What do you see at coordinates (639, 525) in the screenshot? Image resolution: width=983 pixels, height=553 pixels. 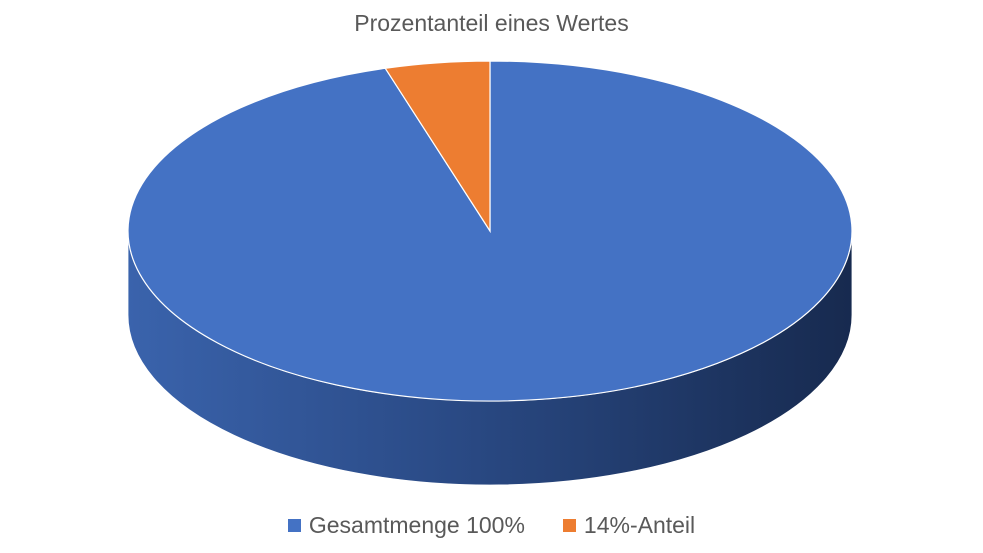 I see `legend-label-anteil: 14%-Anteil` at bounding box center [639, 525].